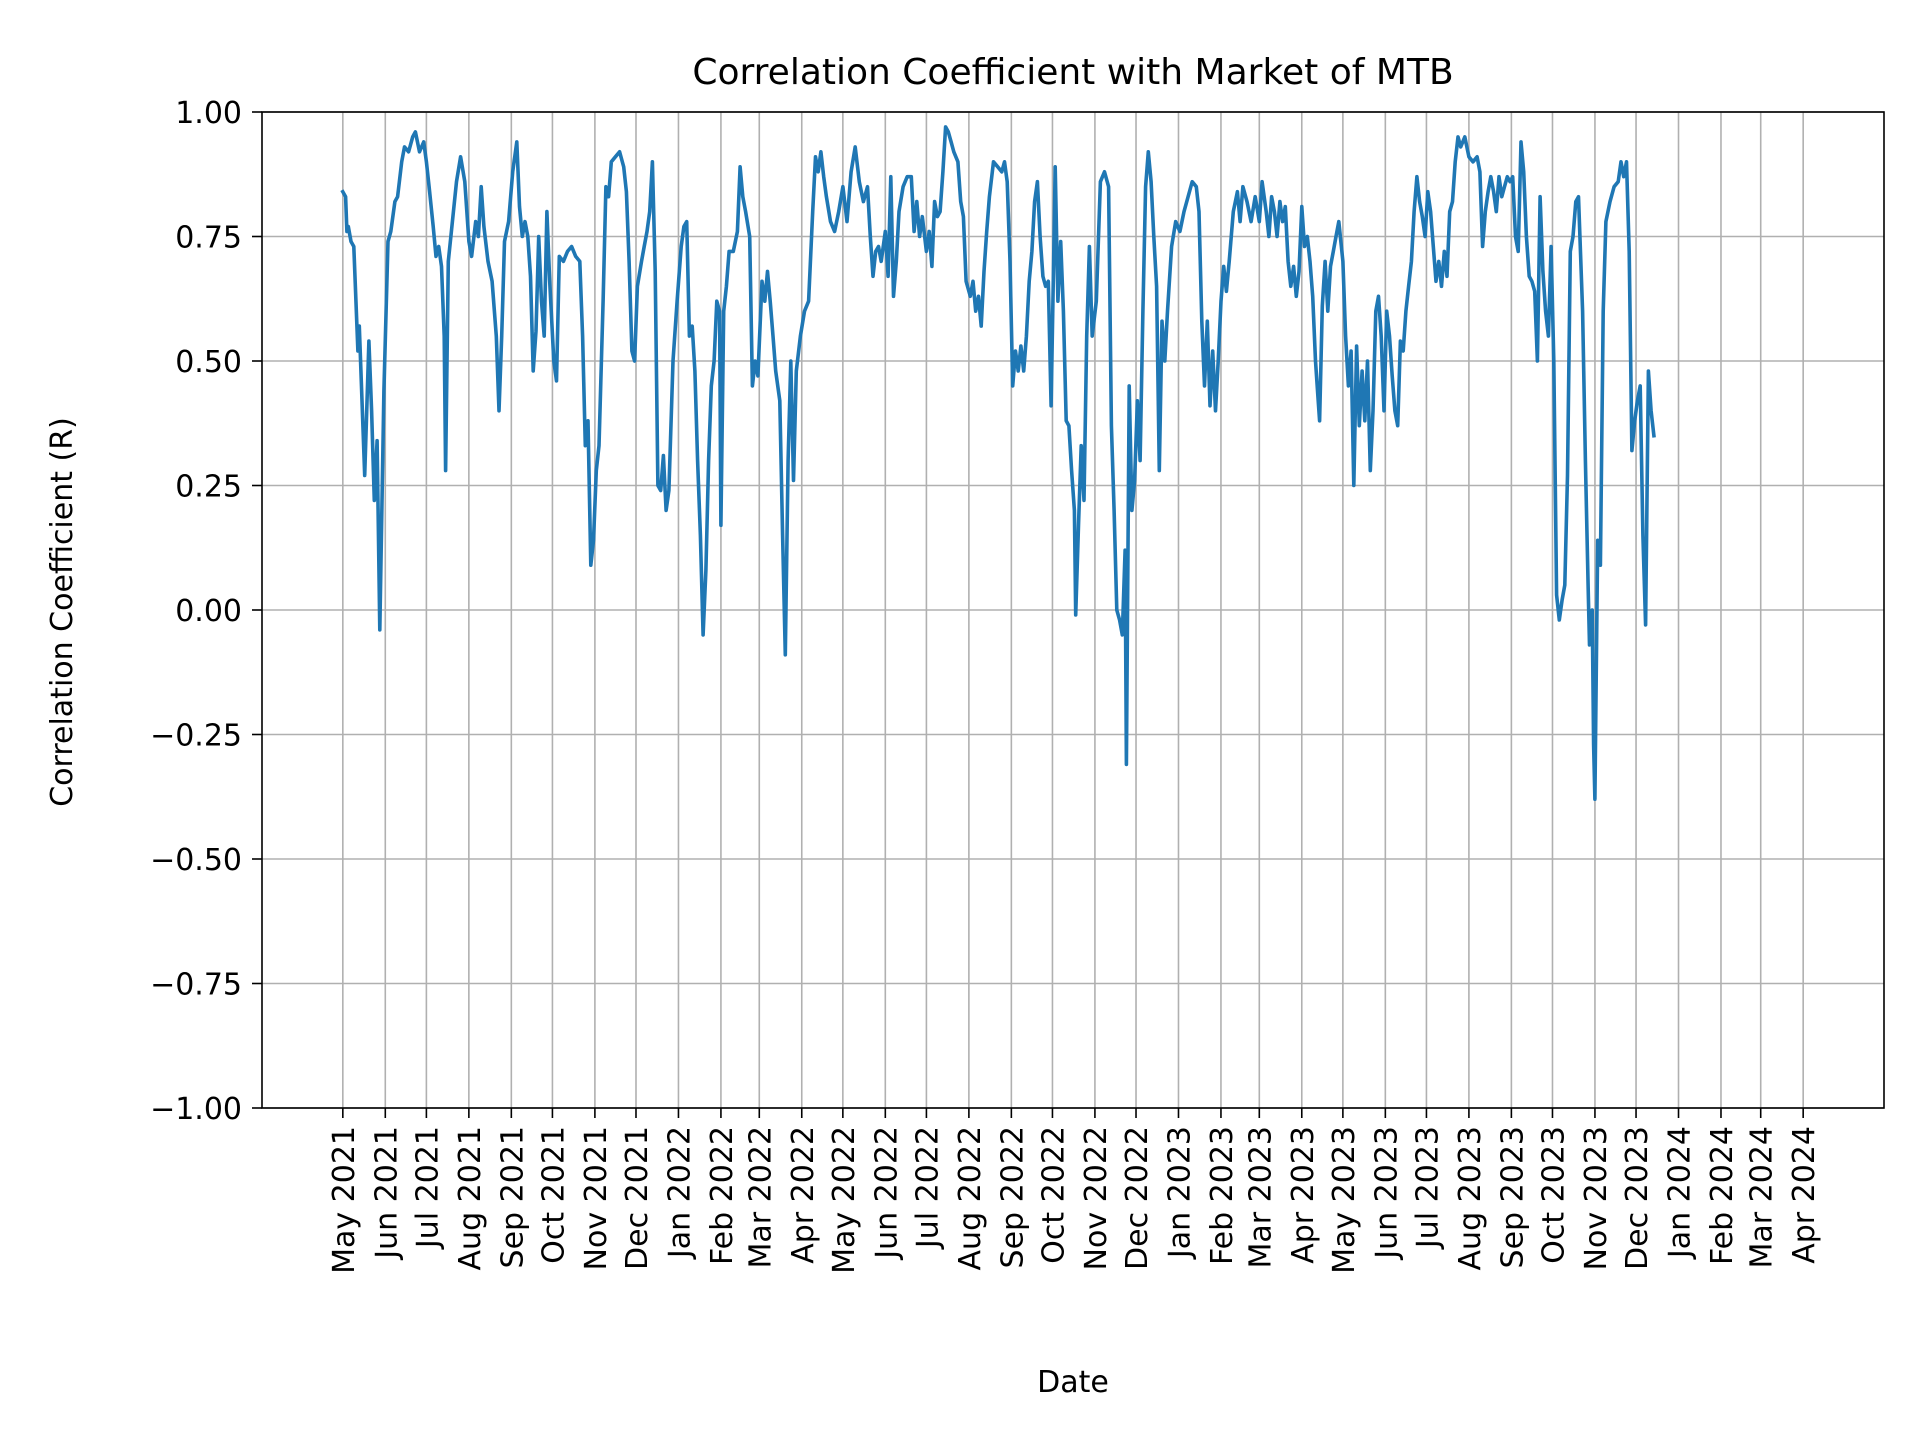  What do you see at coordinates (208, 487) in the screenshot?
I see `y-tick-label: 0.25` at bounding box center [208, 487].